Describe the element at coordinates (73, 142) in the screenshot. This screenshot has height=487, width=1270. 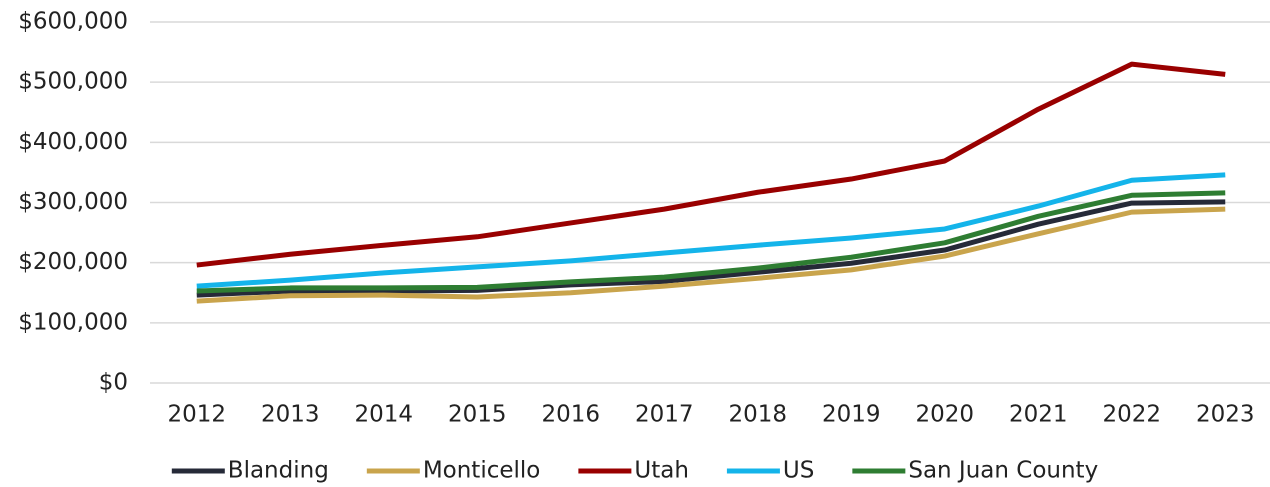
I see `y-tick-label: $400,000` at that location.